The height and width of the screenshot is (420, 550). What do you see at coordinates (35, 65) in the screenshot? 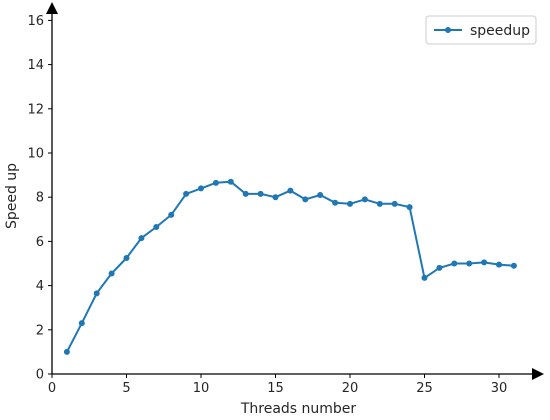
I see `y-tick-label: 14` at bounding box center [35, 65].